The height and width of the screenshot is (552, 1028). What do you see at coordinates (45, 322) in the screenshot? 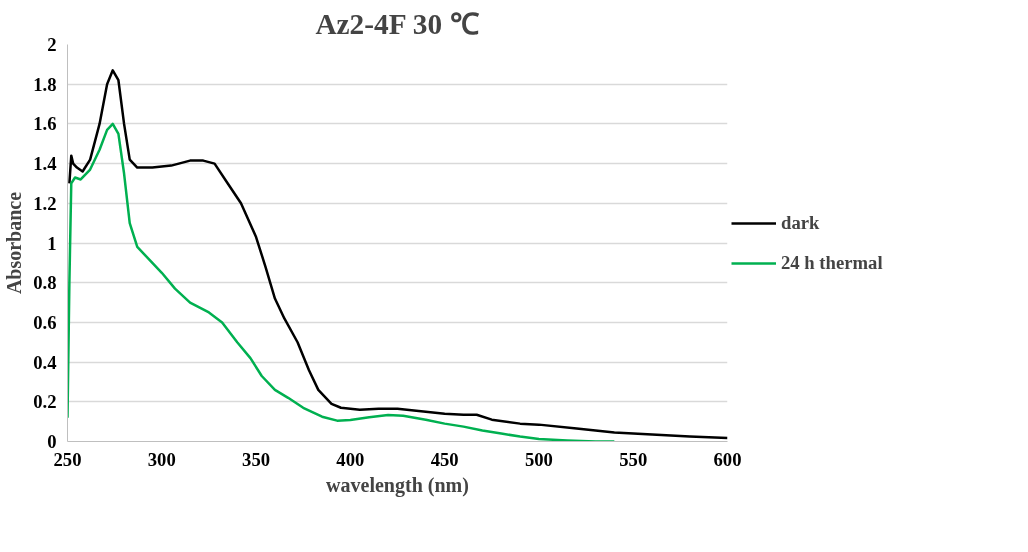
I see `y-tick-label: 0.6` at bounding box center [45, 322].